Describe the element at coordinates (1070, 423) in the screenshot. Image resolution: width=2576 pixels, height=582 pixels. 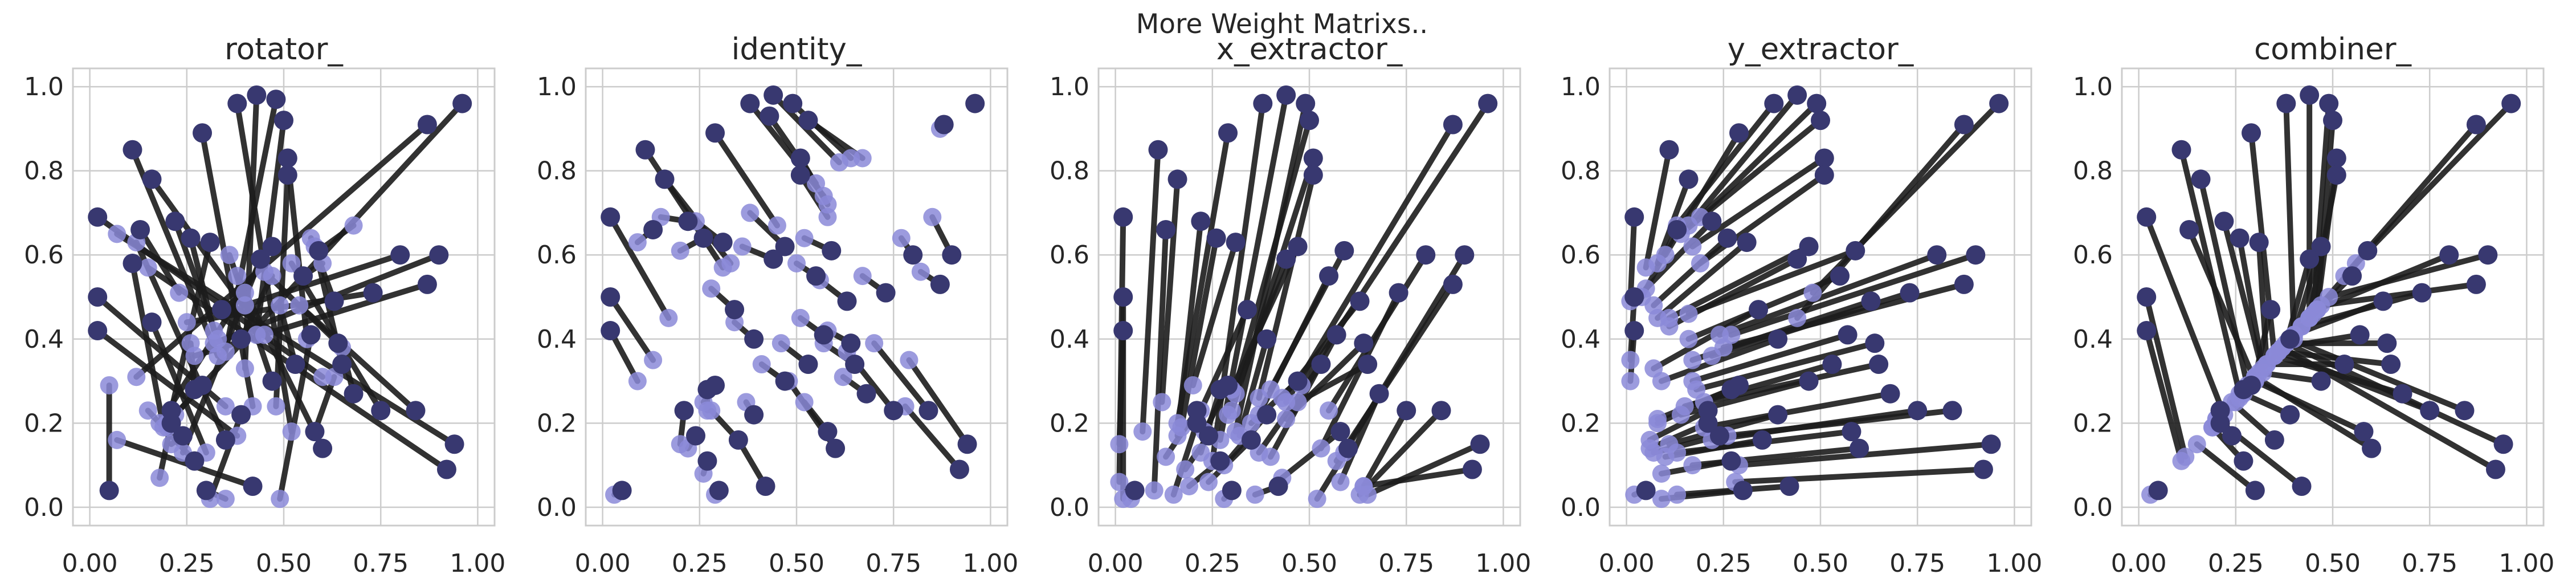
I see `y-tick-label: 0.2` at that location.